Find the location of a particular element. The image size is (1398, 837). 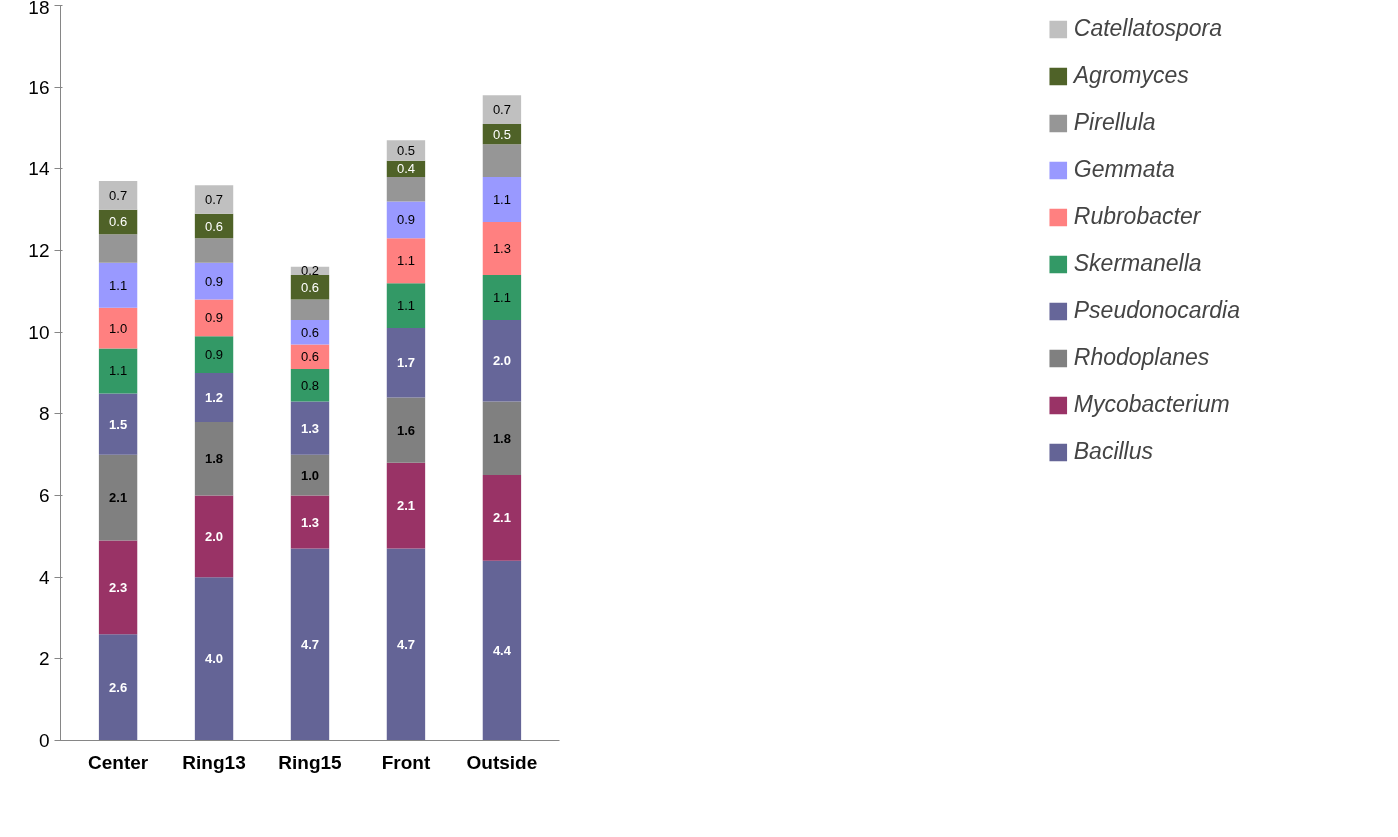

legend-label: Rhodoplanes is located at coordinates (1141, 357).